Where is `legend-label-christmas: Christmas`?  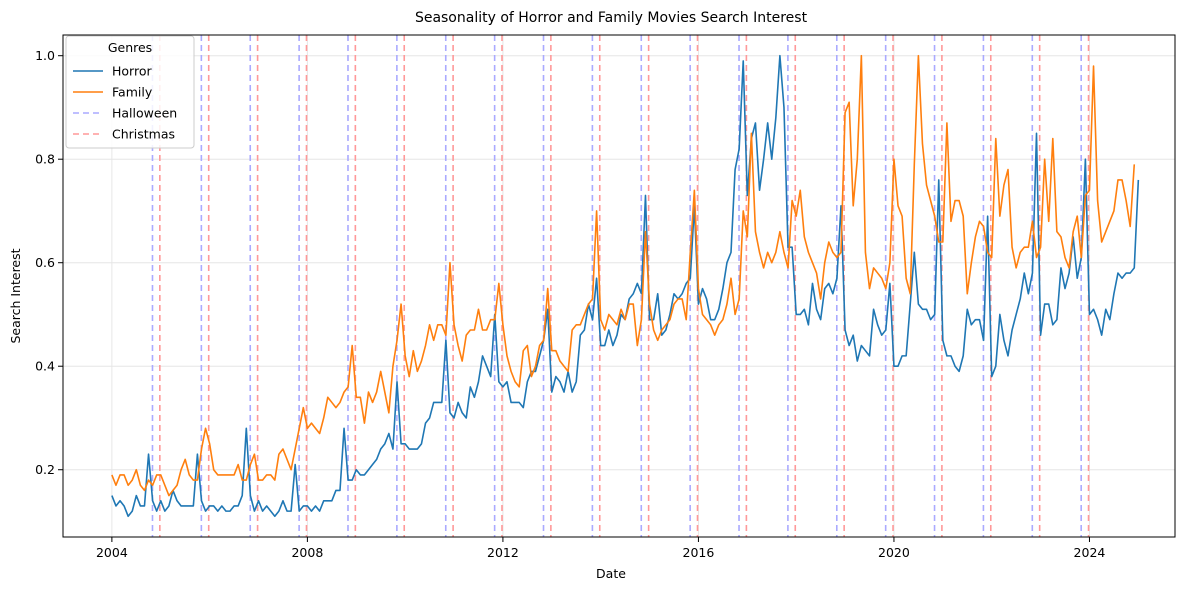
legend-label-christmas: Christmas is located at coordinates (143, 134).